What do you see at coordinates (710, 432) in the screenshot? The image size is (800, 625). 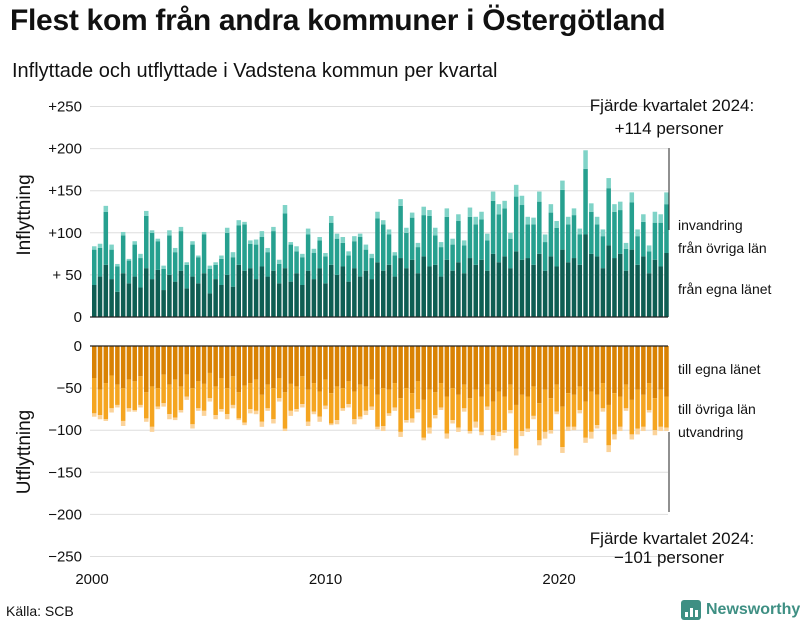 I see `legend-utvandring: utvandring` at bounding box center [710, 432].